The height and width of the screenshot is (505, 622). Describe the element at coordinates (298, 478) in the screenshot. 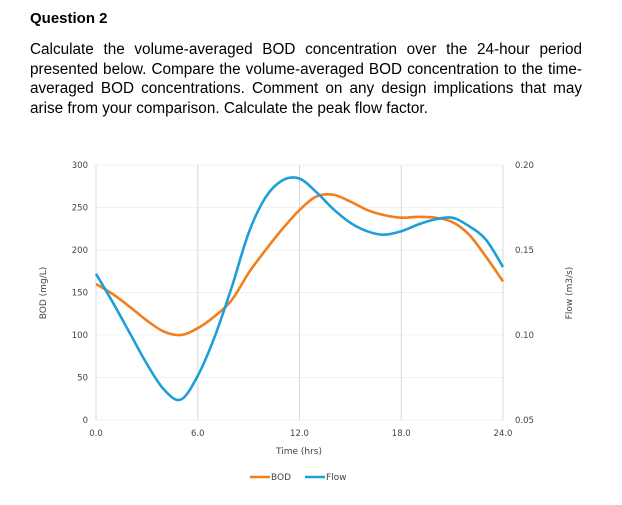

I see `legend: BOD Flow` at that location.